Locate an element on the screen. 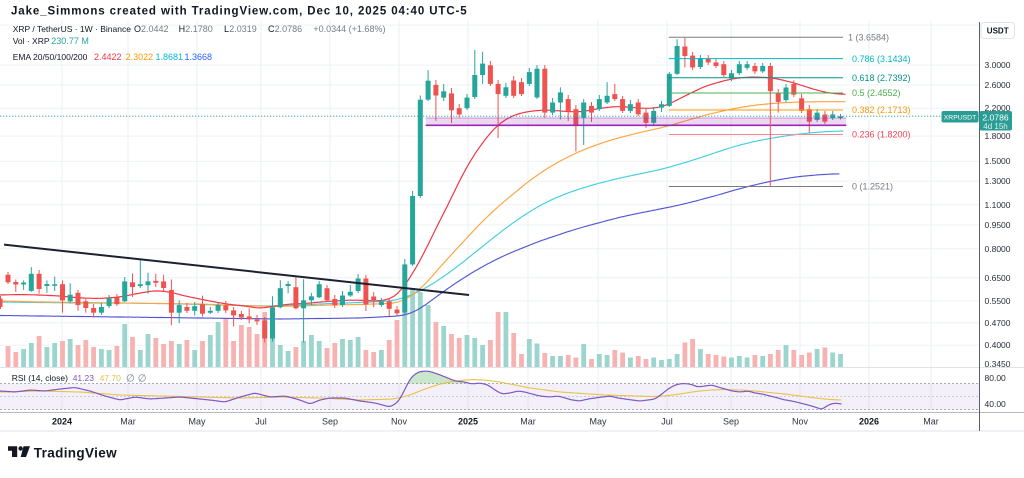 The image size is (1024, 478). svg-text: 0.4000 is located at coordinates (998, 345).